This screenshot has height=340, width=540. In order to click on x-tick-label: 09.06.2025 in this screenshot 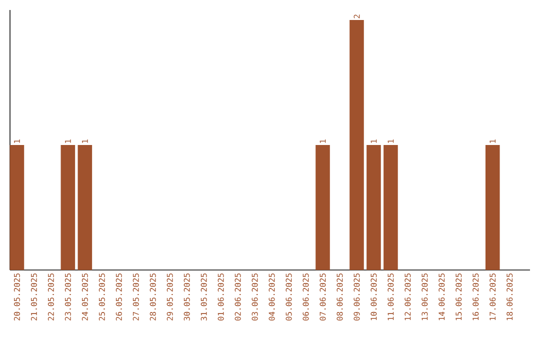, I will do `click(357, 297)`.